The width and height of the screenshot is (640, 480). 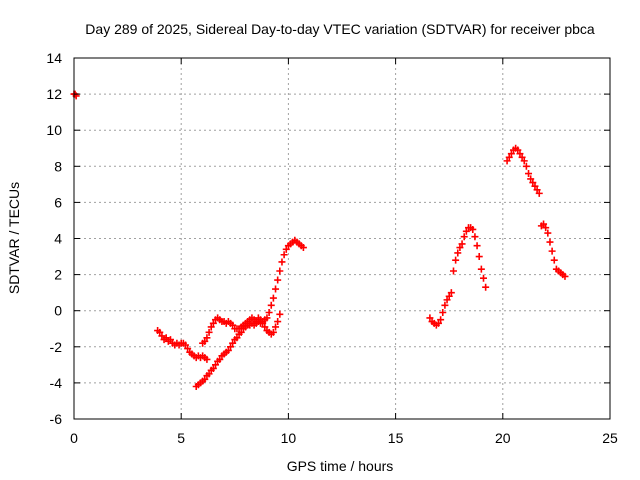 What do you see at coordinates (469, 257) in the screenshot?
I see `series-seg-e` at bounding box center [469, 257].